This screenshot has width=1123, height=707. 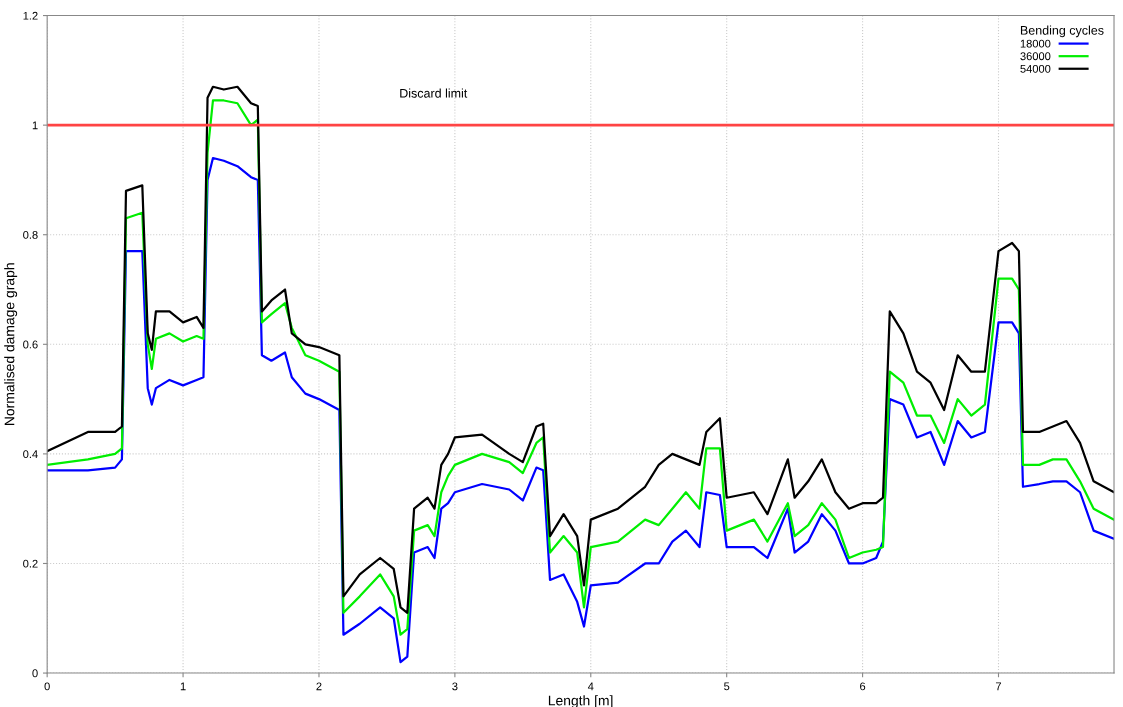 What do you see at coordinates (30, 344) in the screenshot?
I see `y-tick-label: 0.6` at bounding box center [30, 344].